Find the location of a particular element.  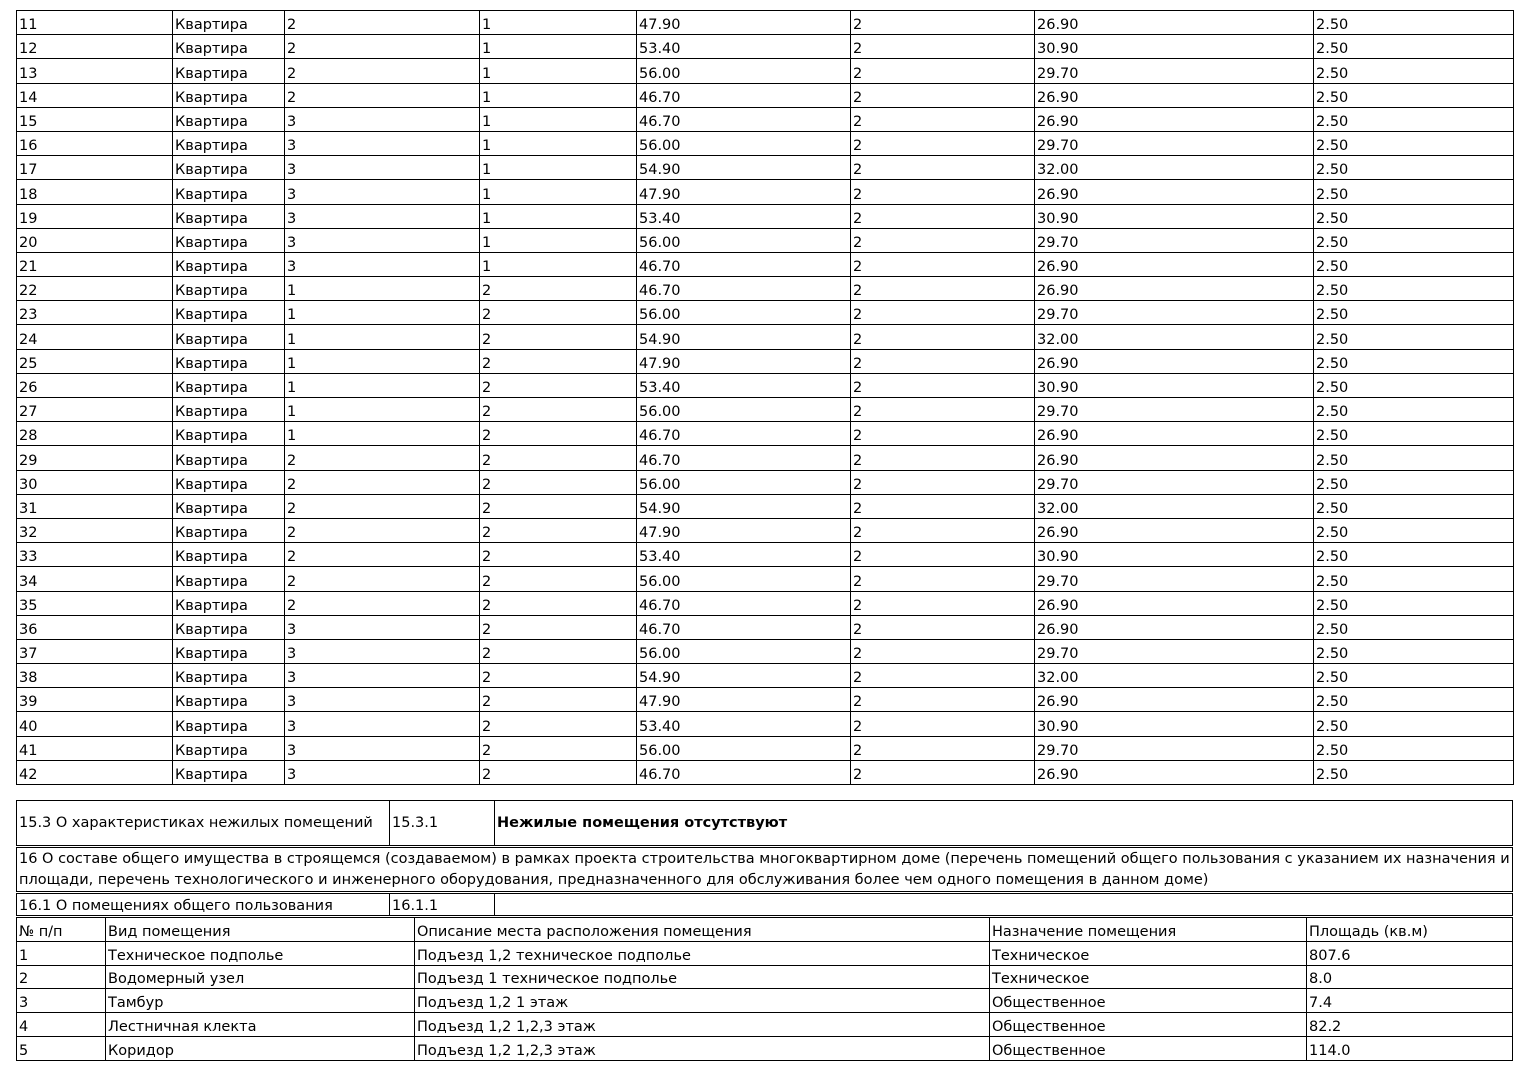

area-cell: 114.0 is located at coordinates (1409, 1048).